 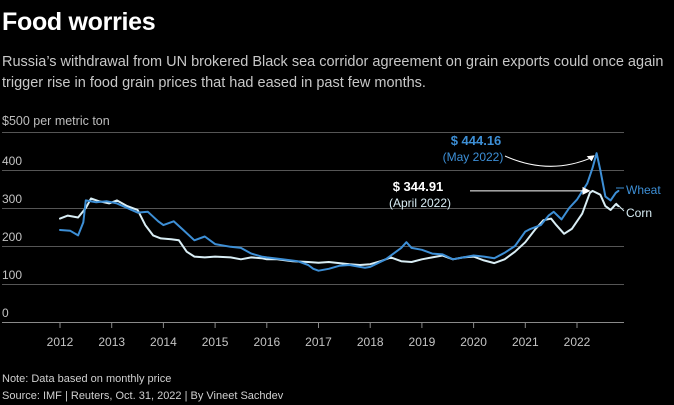 What do you see at coordinates (590, 158) in the screenshot?
I see `annotation-wheat-arrowhead` at bounding box center [590, 158].